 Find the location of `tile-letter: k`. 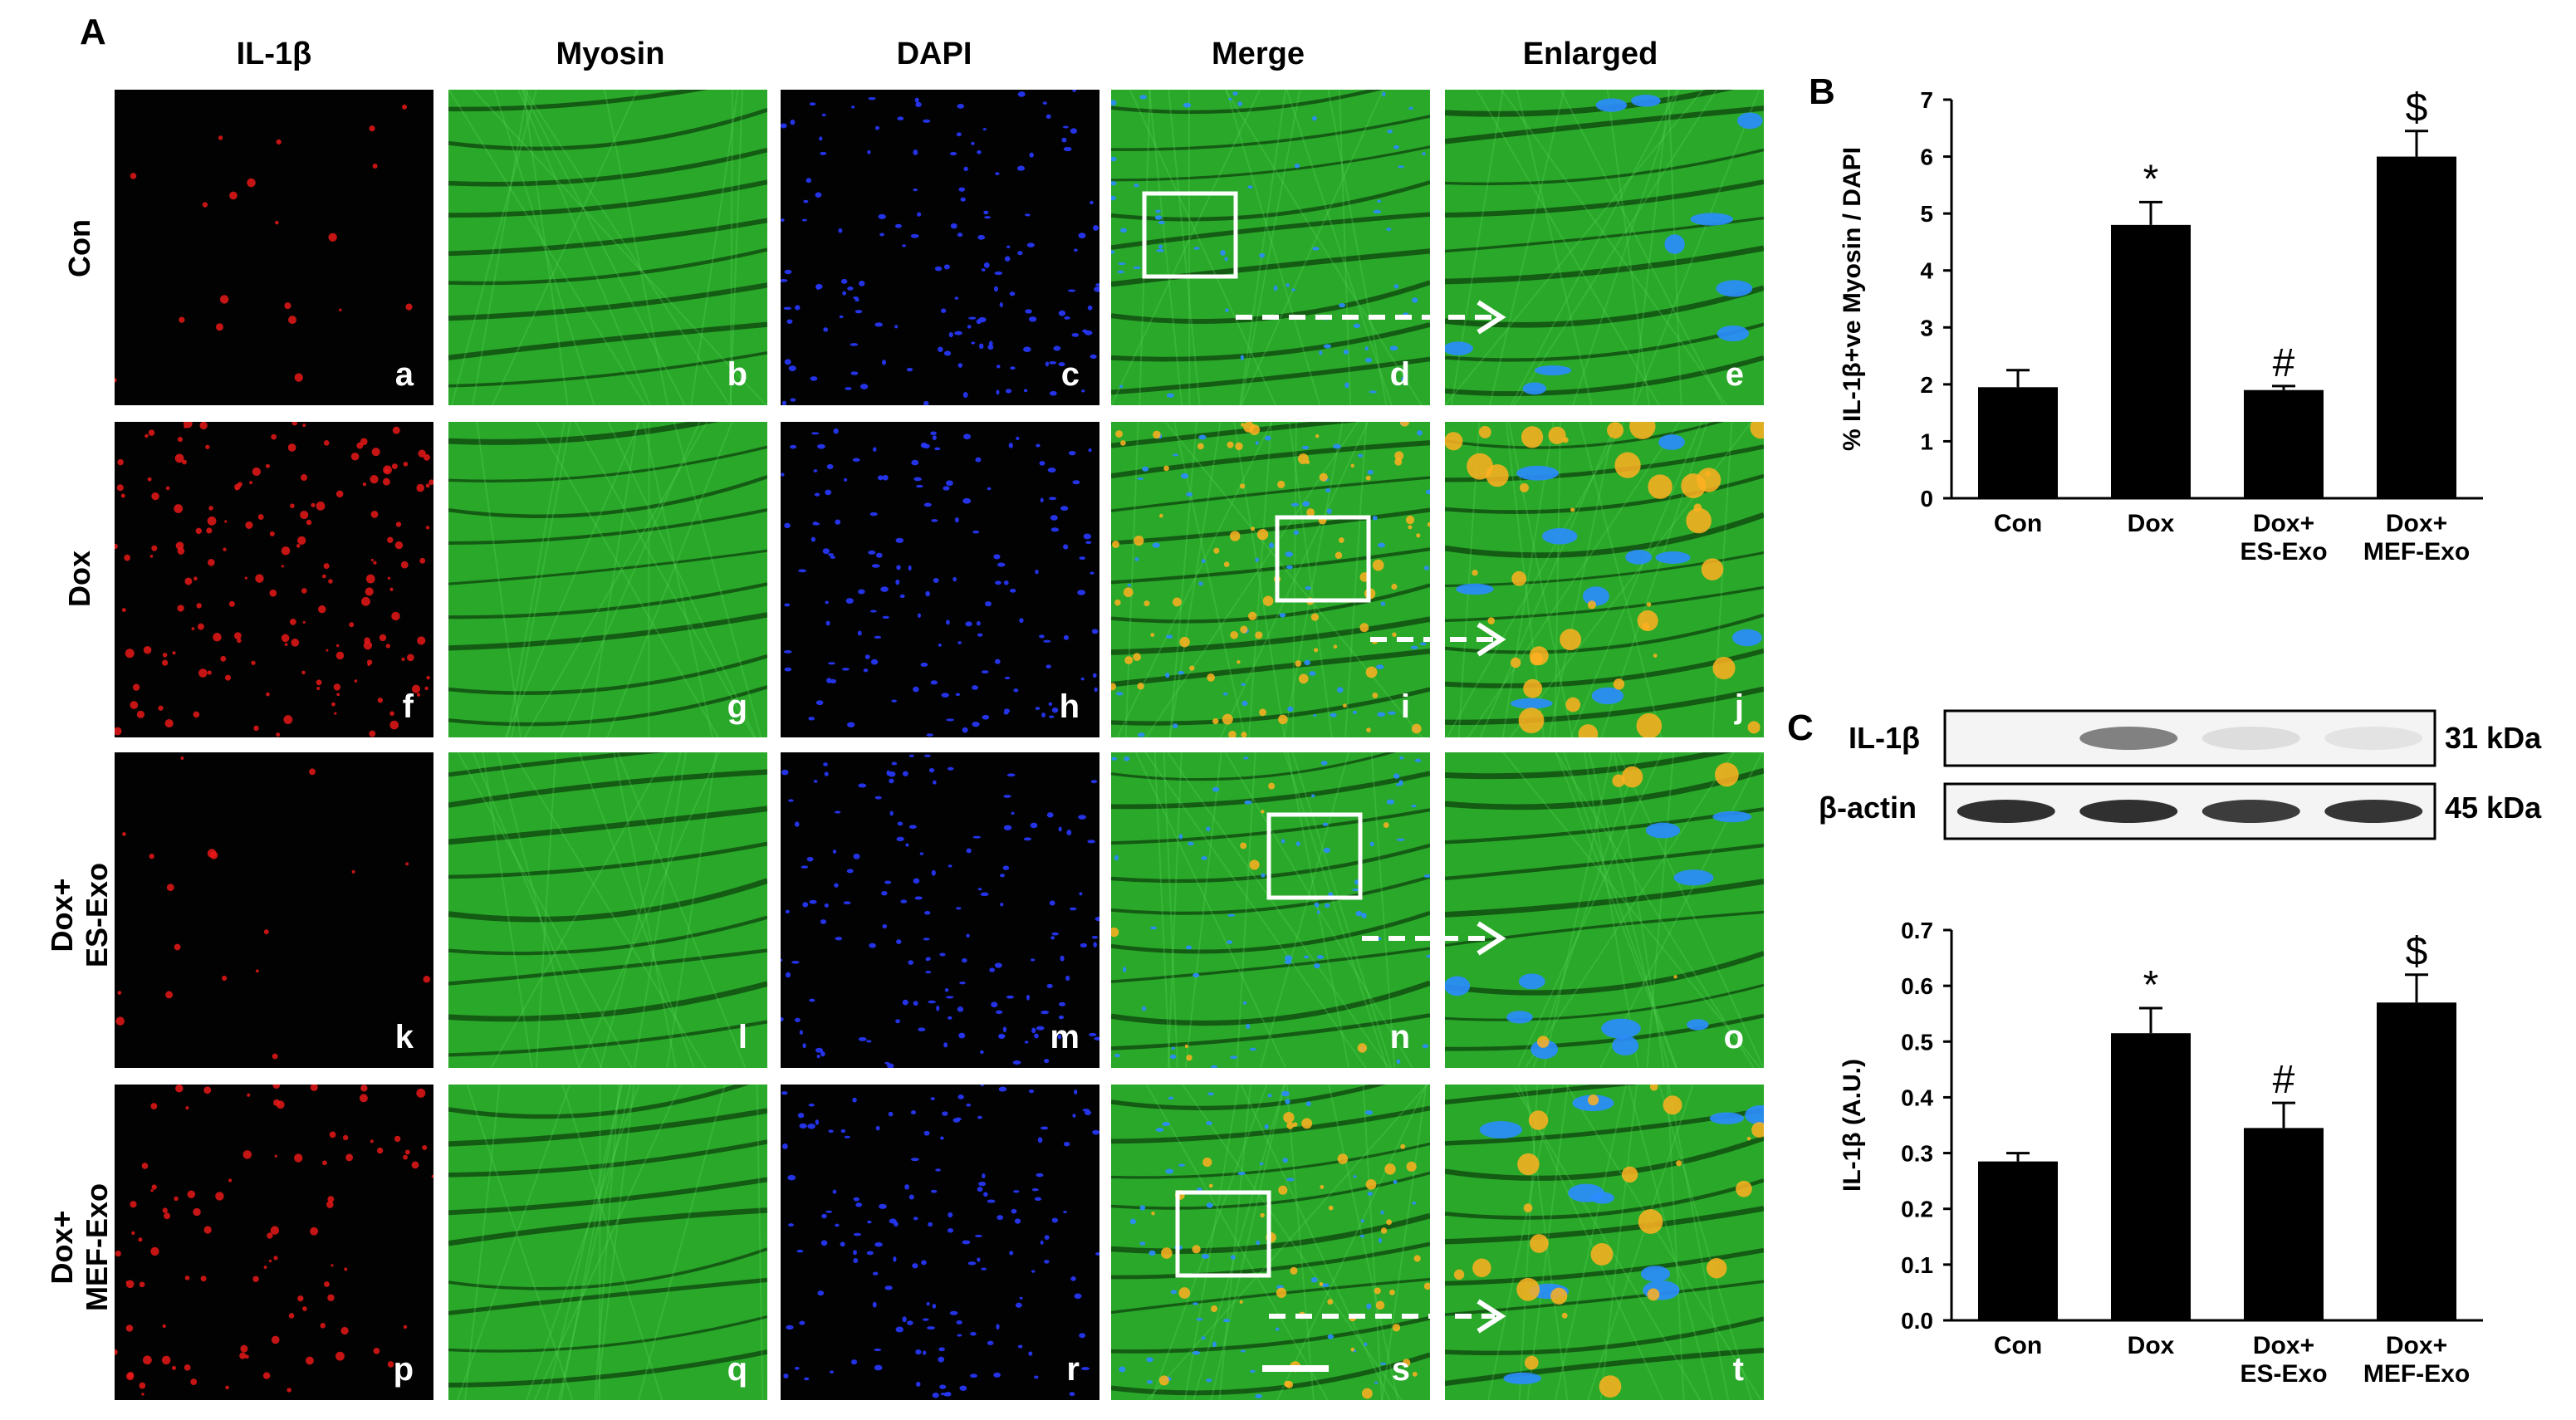

tile-letter: k is located at coordinates (404, 1037).